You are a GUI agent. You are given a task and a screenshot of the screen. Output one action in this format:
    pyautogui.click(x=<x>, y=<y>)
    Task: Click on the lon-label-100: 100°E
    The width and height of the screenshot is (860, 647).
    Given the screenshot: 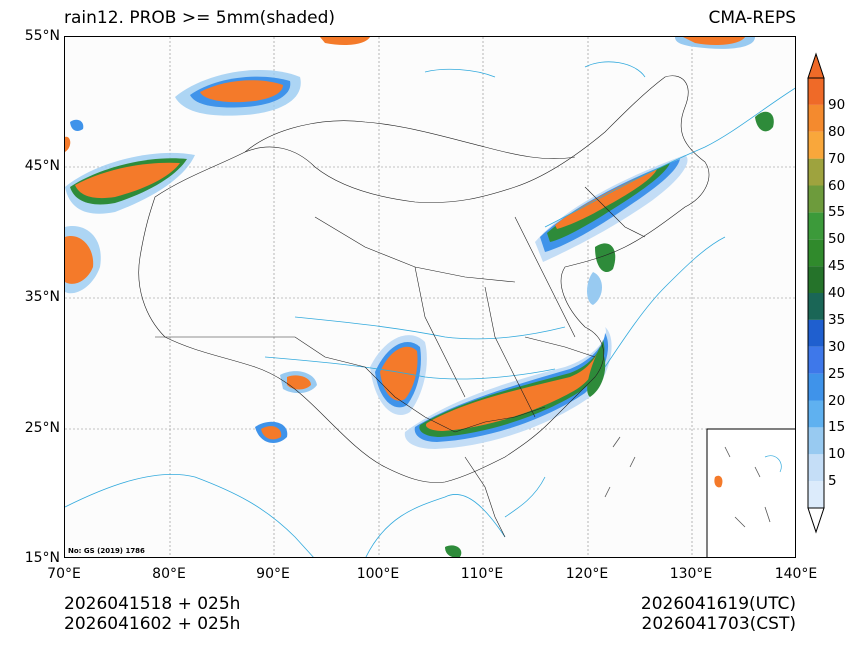 What is the action you would take?
    pyautogui.click(x=378, y=574)
    